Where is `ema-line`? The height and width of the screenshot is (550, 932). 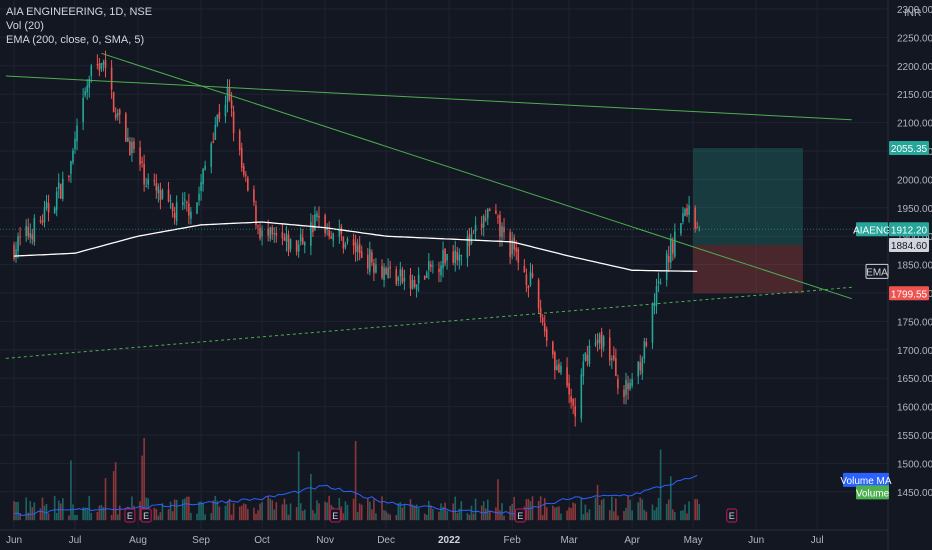
ema-line is located at coordinates (355, 247).